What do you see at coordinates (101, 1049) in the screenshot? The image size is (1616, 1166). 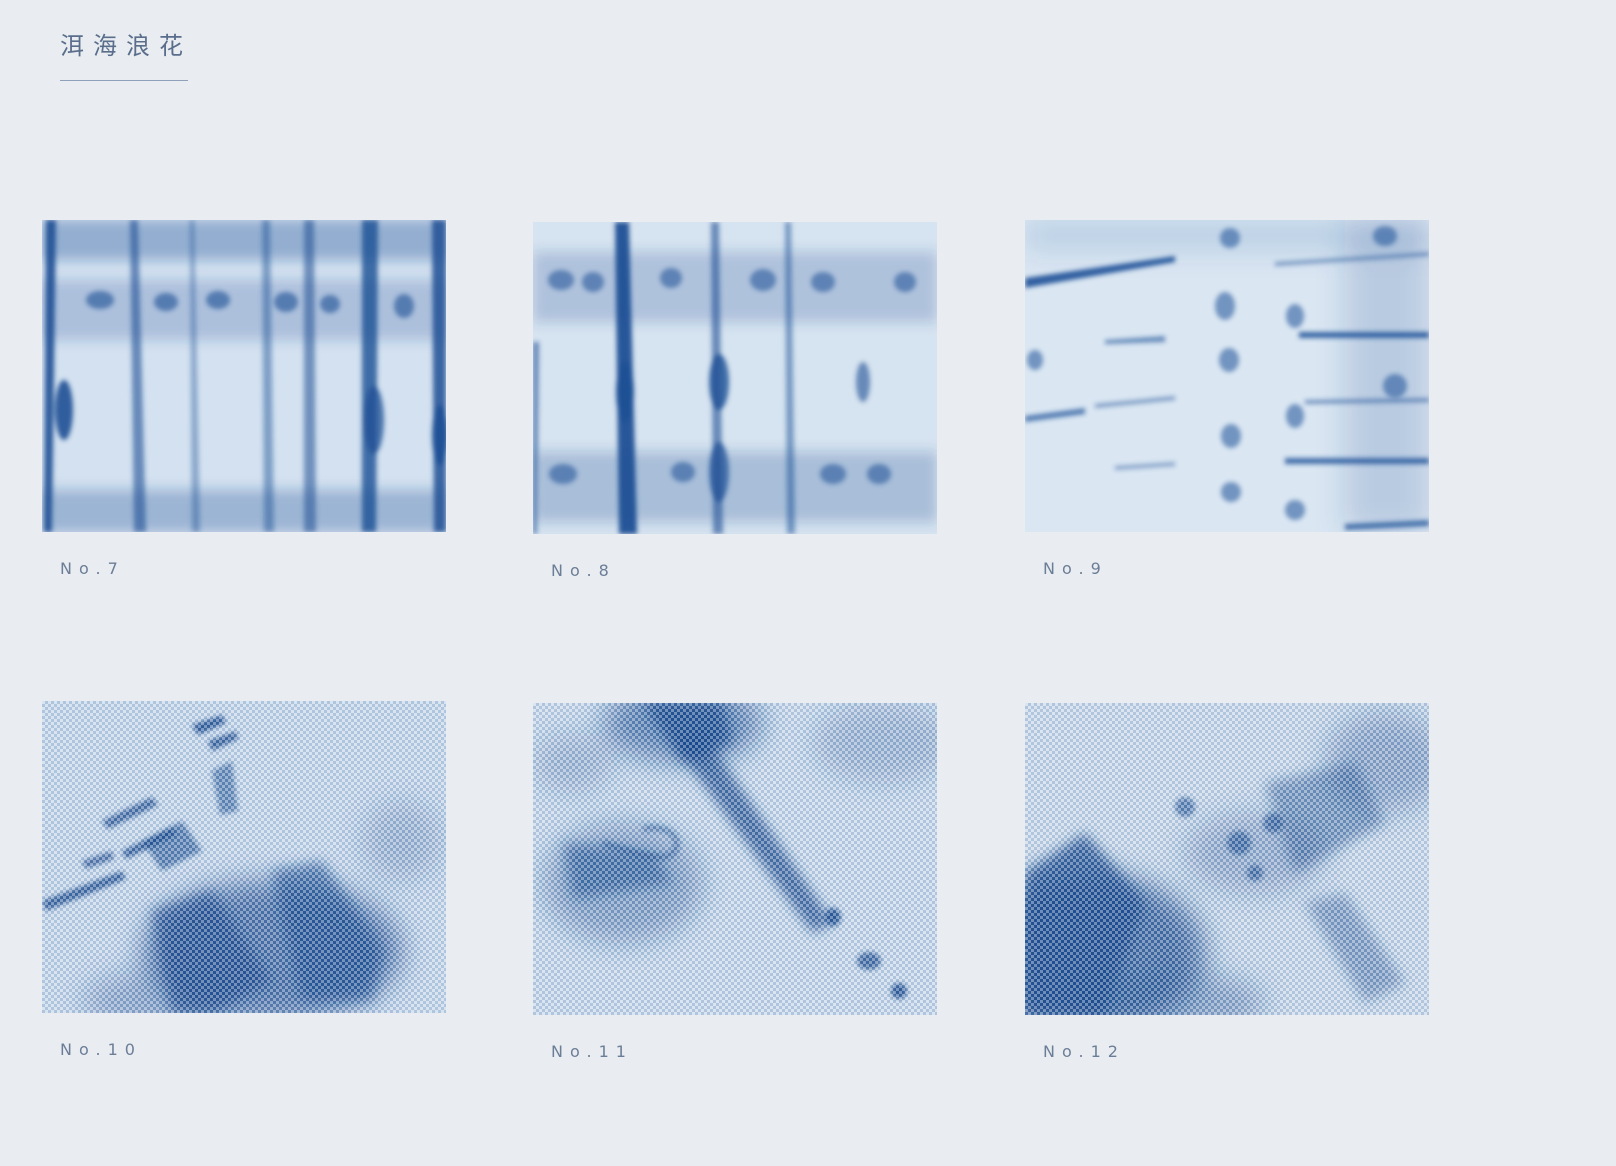 I see `swatch-caption-no10: No.10` at bounding box center [101, 1049].